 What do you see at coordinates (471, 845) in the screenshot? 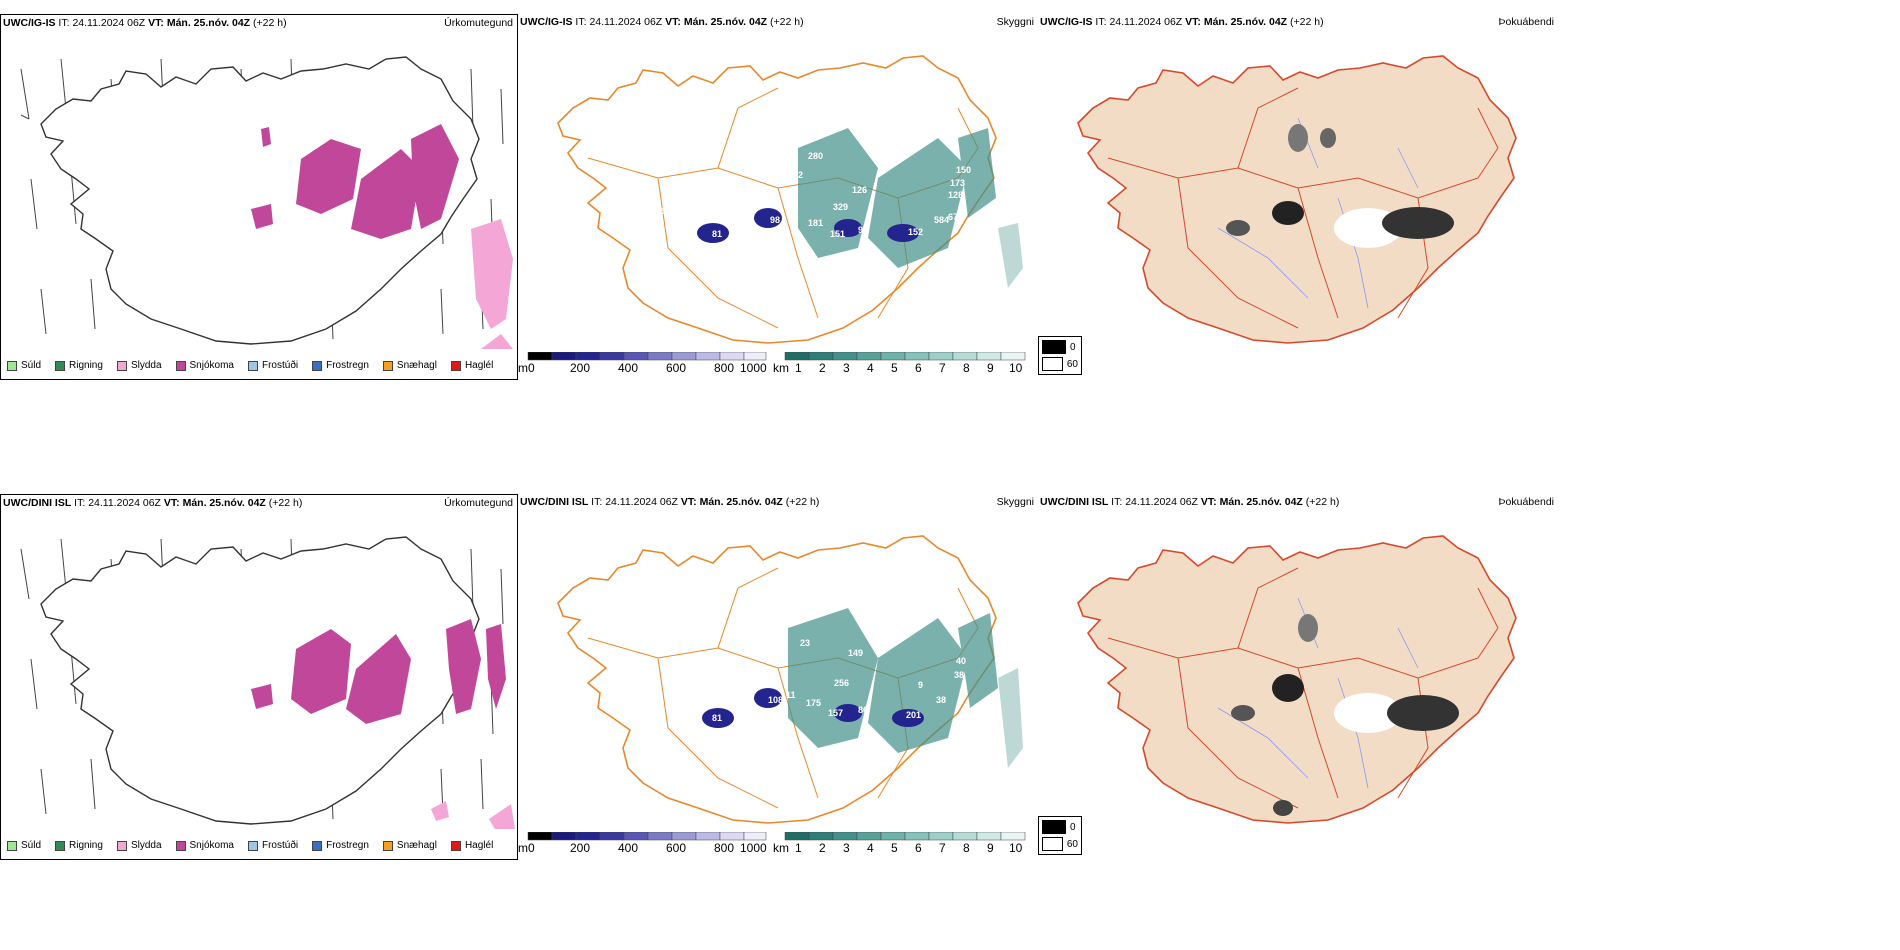
I see `legend-item: Haglél` at bounding box center [471, 845].